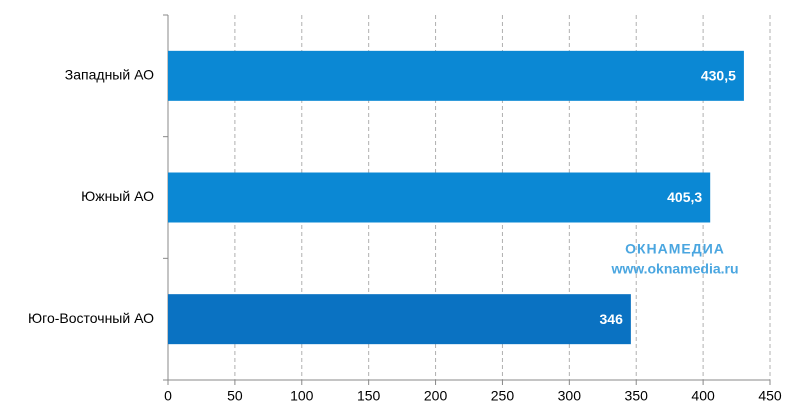 Image resolution: width=800 pixels, height=417 pixels. Describe the element at coordinates (109, 75) in the screenshot. I see `y-tick-label: Западный АО` at that location.